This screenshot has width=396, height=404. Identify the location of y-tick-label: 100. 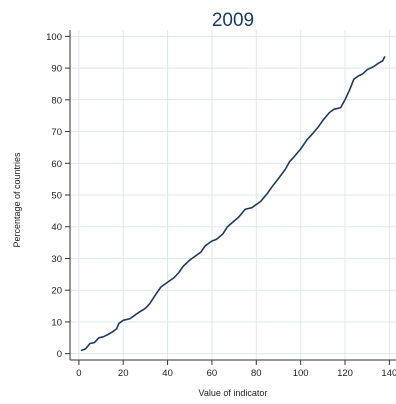
(54, 37).